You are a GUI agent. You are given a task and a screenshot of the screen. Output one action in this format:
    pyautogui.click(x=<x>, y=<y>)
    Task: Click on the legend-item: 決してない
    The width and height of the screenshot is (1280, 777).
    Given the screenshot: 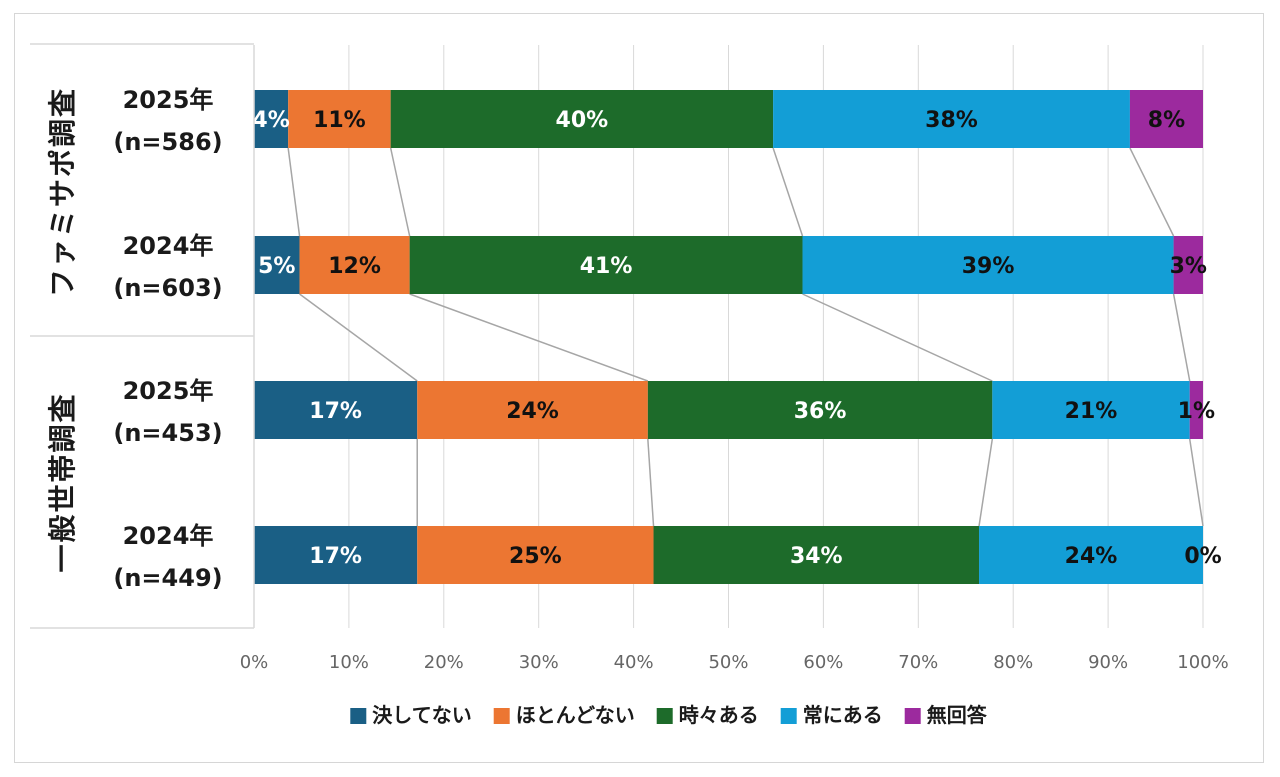 What is the action you would take?
    pyautogui.click(x=411, y=715)
    